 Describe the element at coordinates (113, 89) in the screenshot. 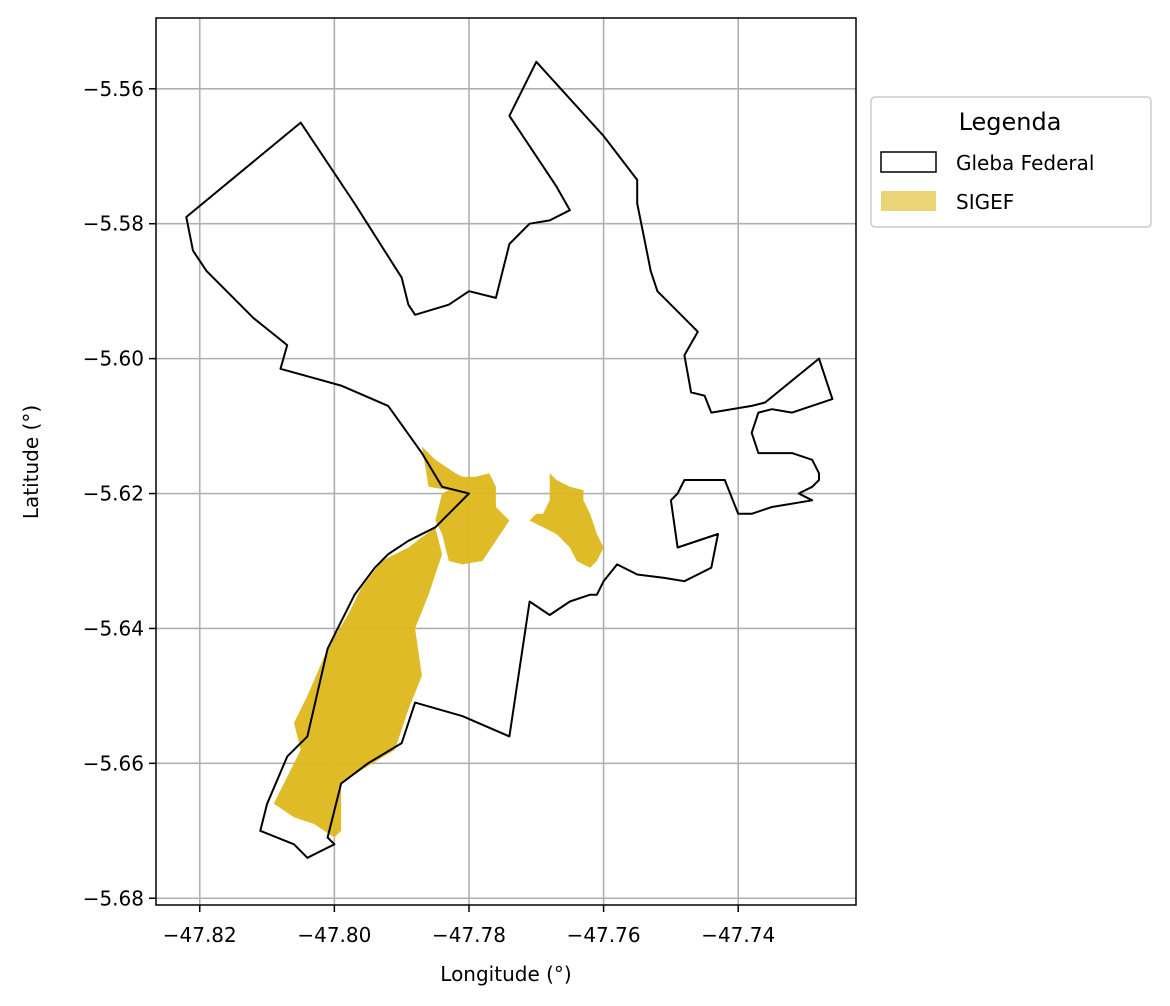

I see `y-tick-label-0: −5.56` at that location.